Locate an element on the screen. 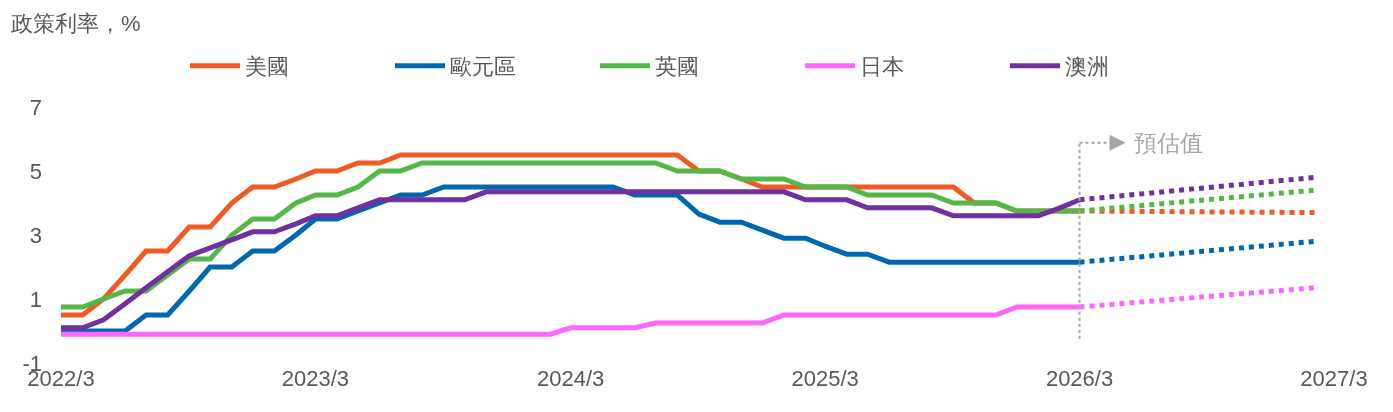 The image size is (1393, 412). x-tick-label: 2025/3 is located at coordinates (825, 378).